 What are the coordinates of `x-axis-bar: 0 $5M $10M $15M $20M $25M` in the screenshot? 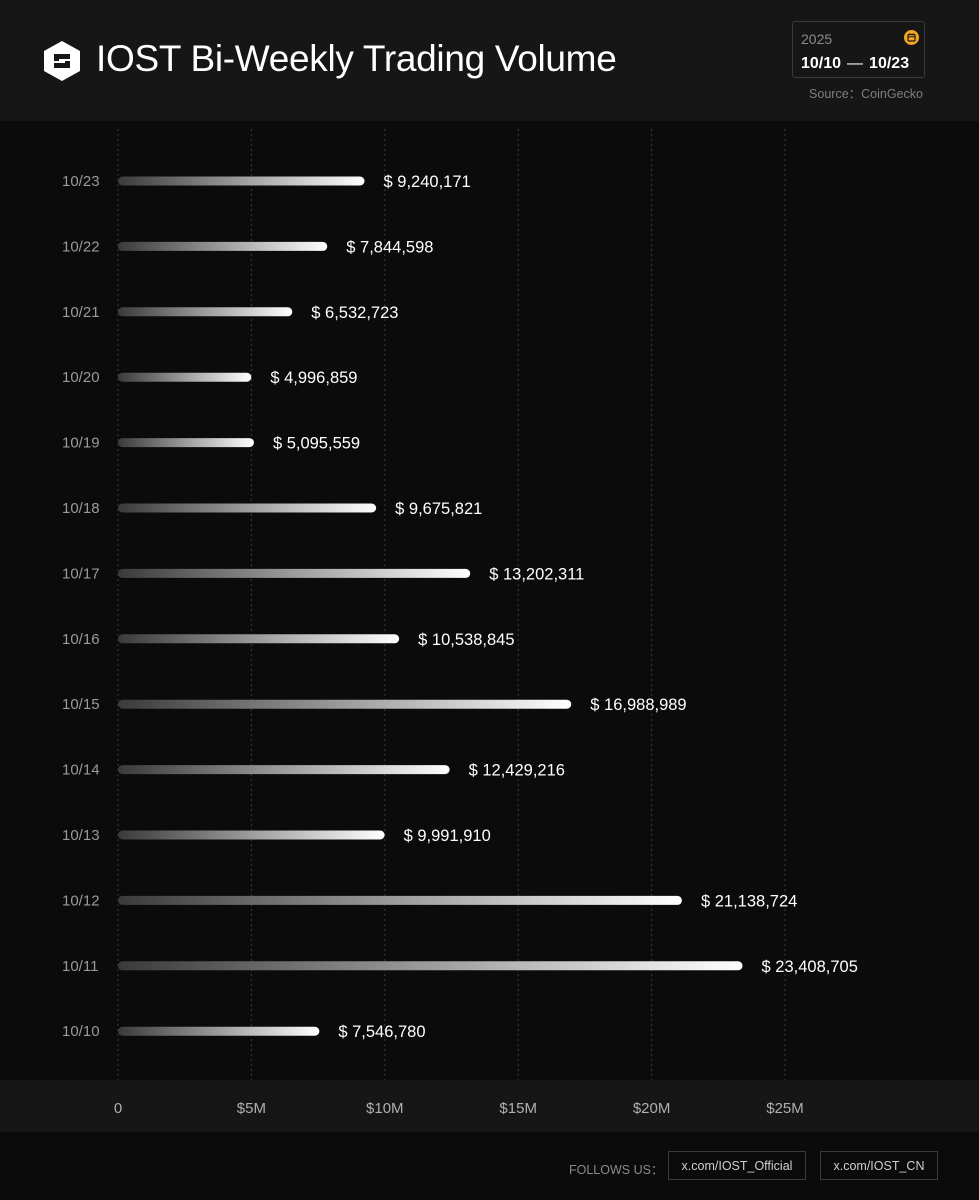 It's located at (489, 1106).